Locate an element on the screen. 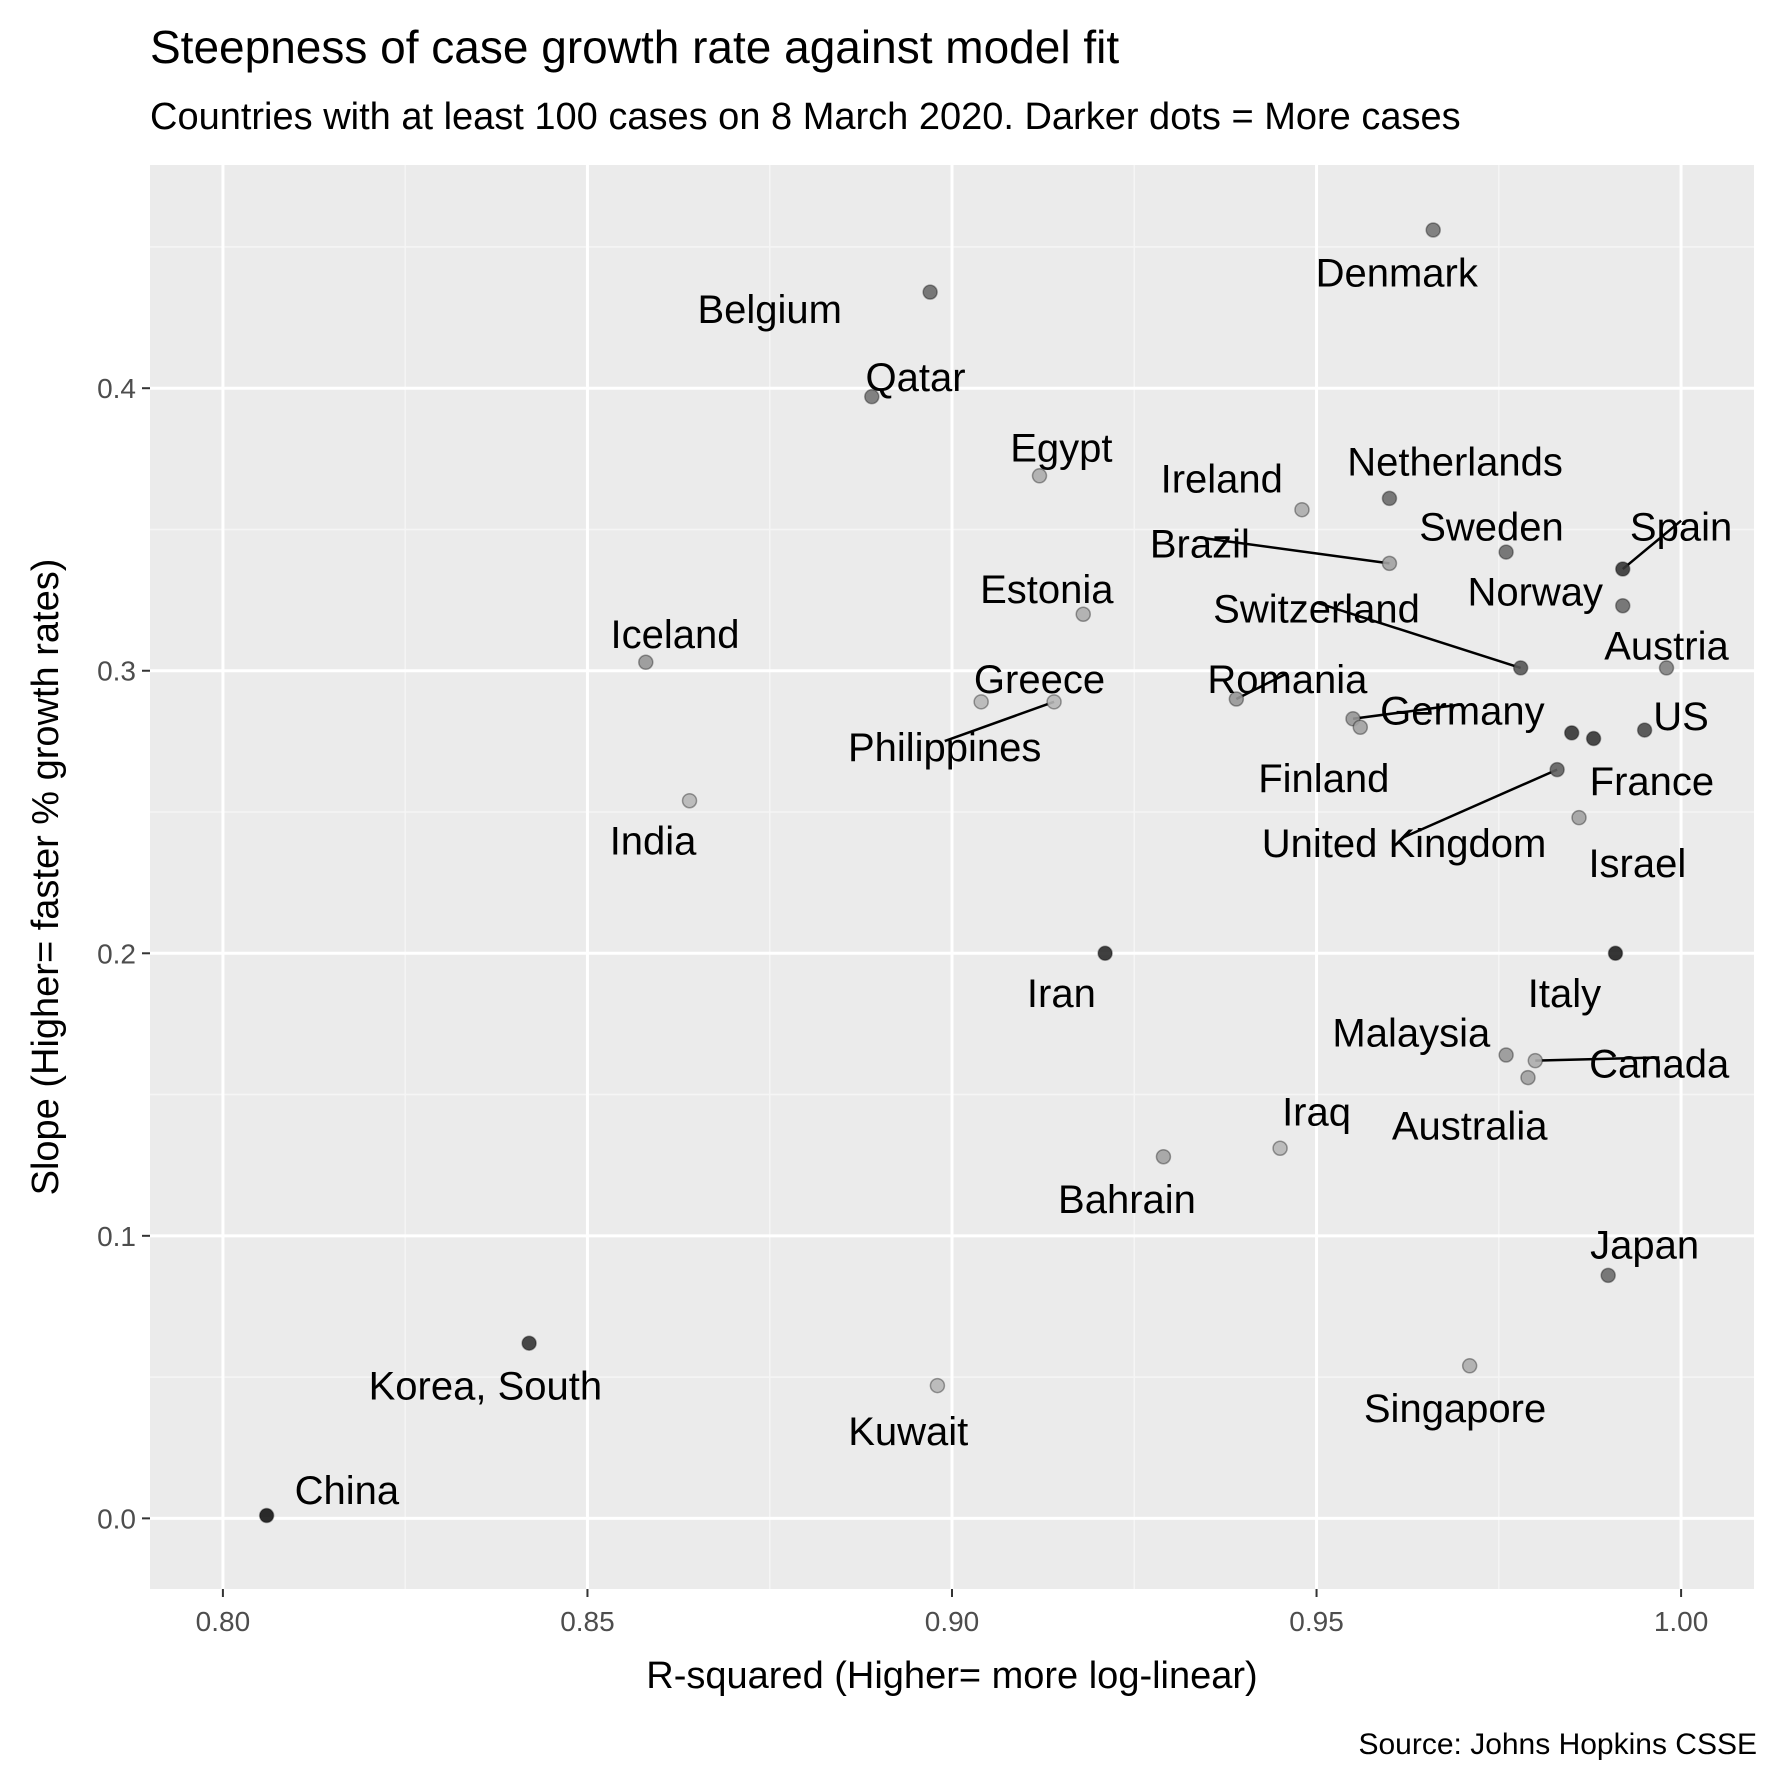  point-label: Belgium is located at coordinates (769, 310).